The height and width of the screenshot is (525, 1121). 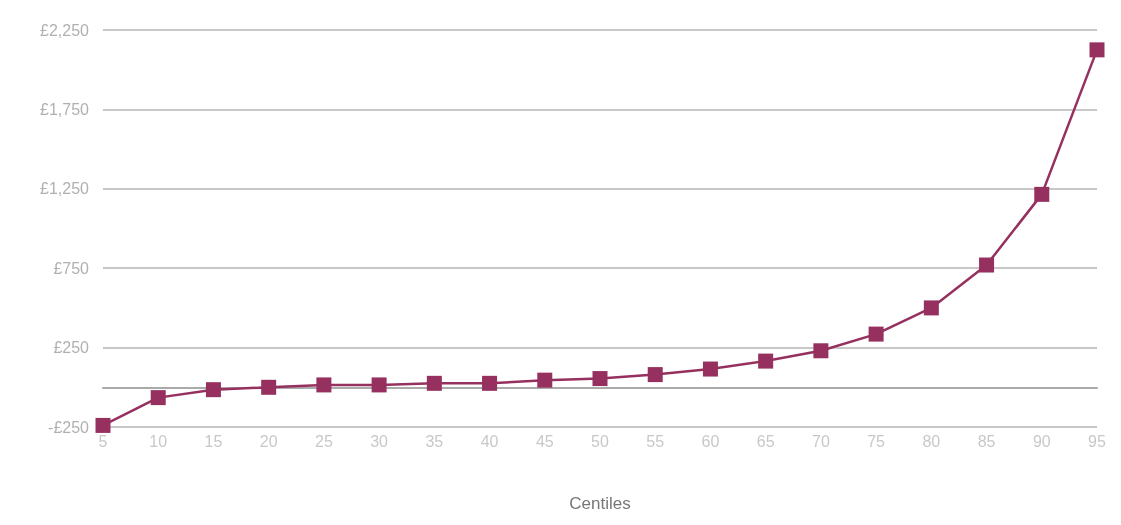 What do you see at coordinates (65, 189) in the screenshot?
I see `y-tick-label: £1,250` at bounding box center [65, 189].